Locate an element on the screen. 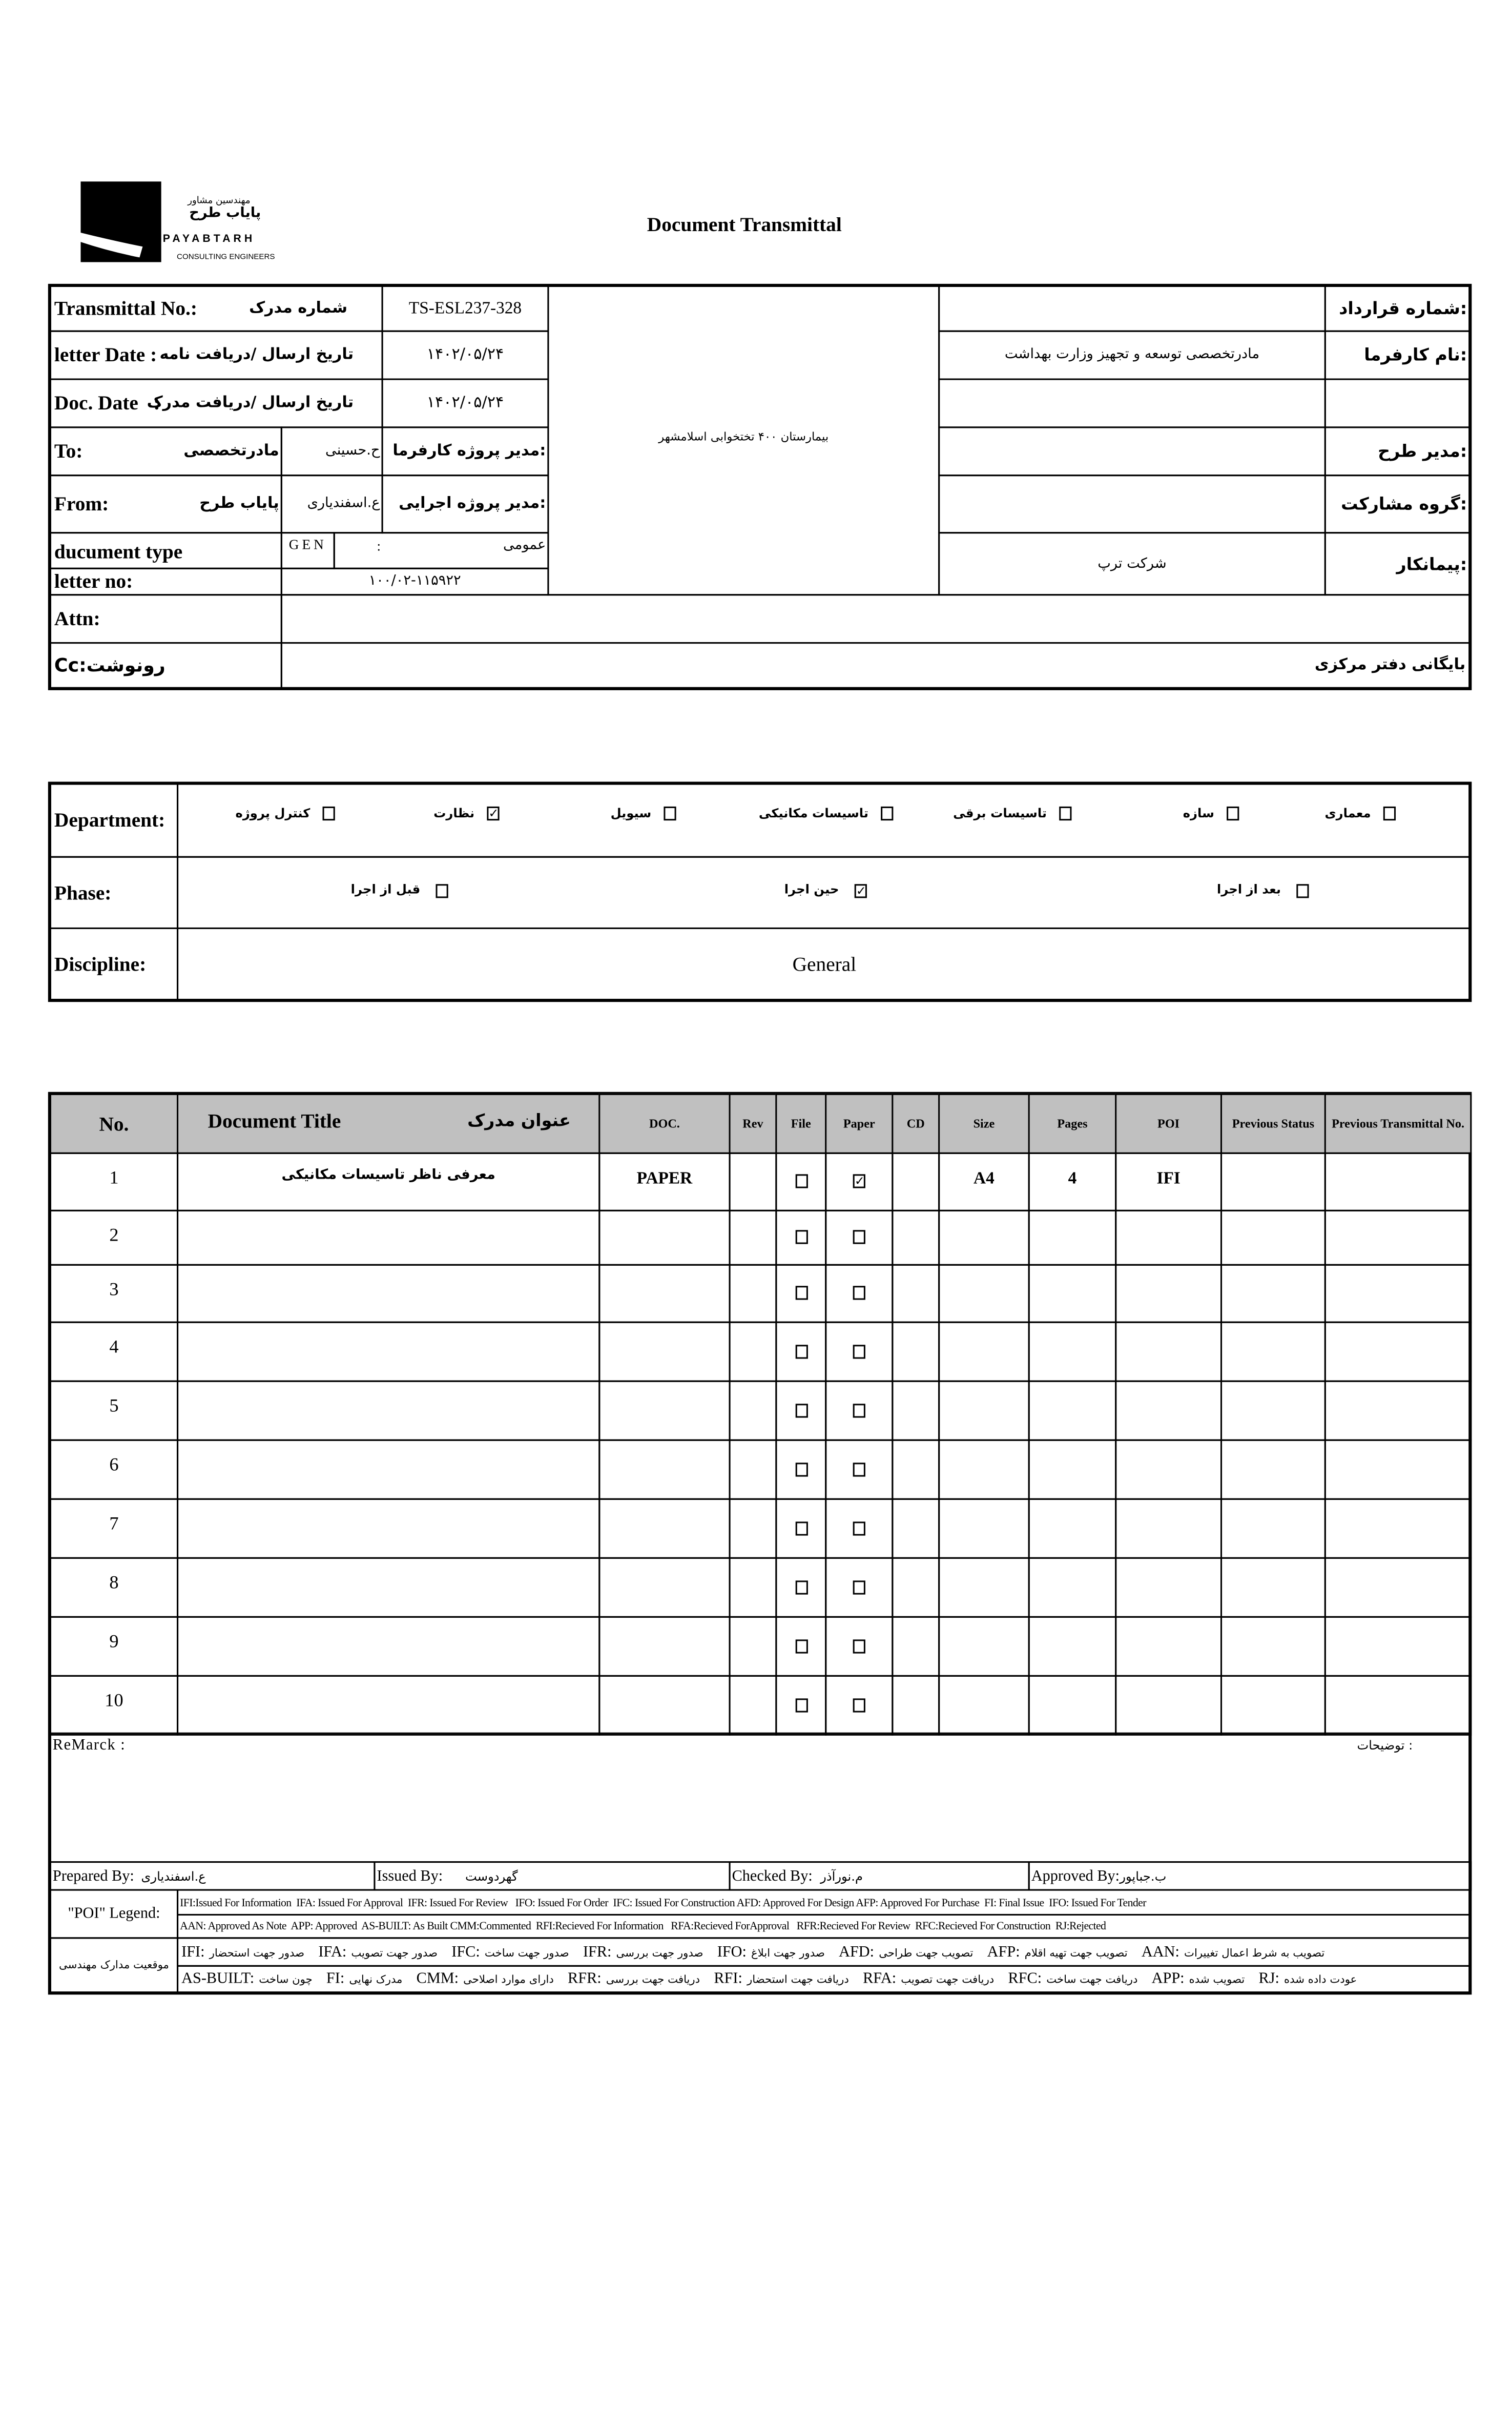 The image size is (1512, 2429). table-cell-pages: 4 is located at coordinates (1072, 1181).